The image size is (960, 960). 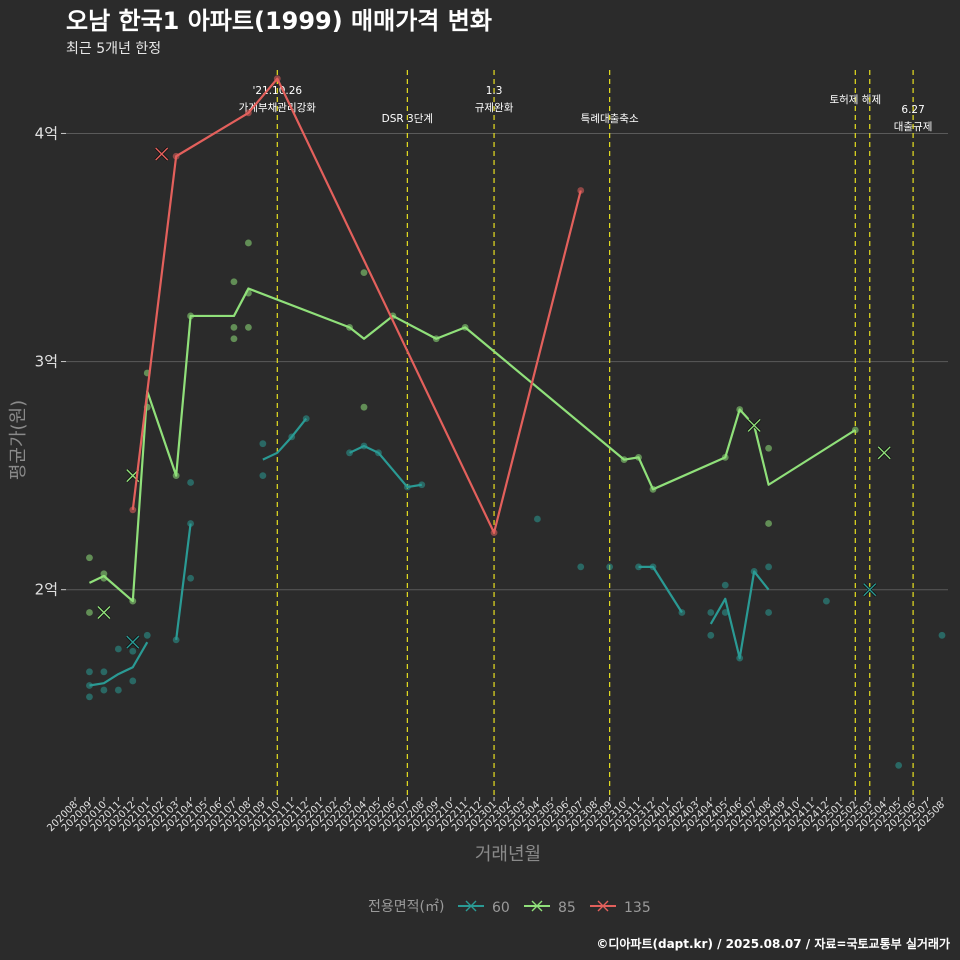 I want to click on y-tick-label: 4억, so click(x=46, y=133).